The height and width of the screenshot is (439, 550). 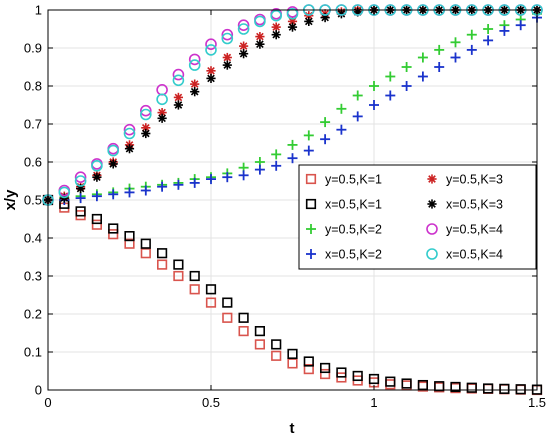 I want to click on y-tick-label: 0.1, so click(x=33, y=352).